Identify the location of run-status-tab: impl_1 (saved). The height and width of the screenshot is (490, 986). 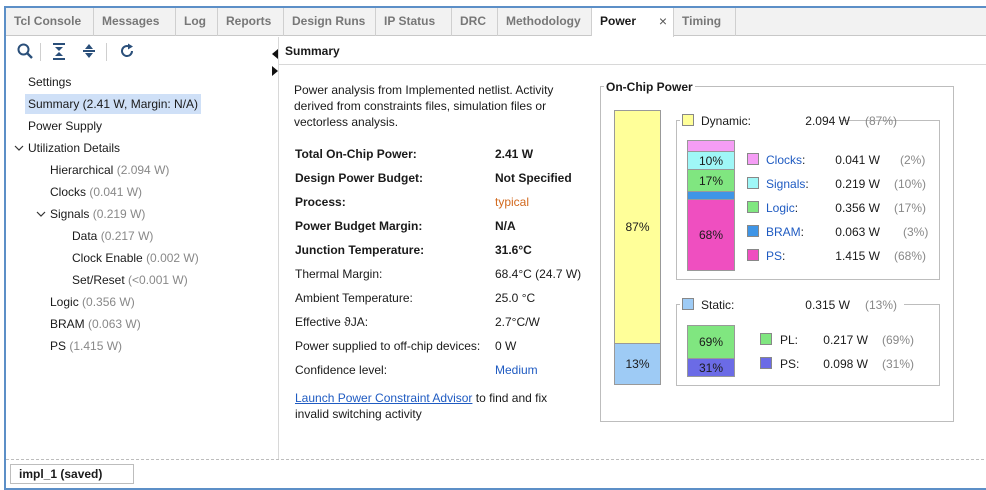
(72, 474).